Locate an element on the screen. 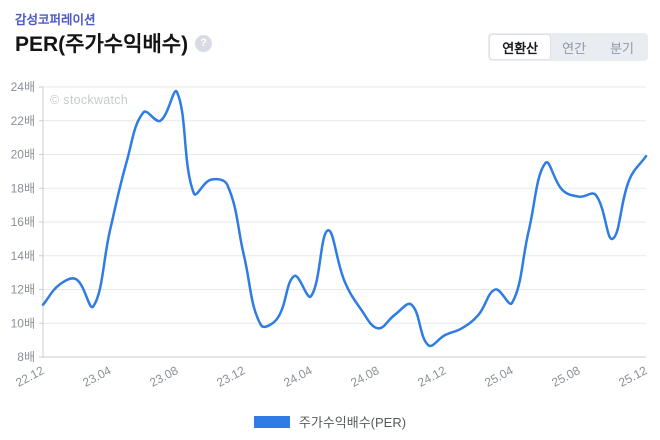  svg-text: 23.12 is located at coordinates (230, 376).